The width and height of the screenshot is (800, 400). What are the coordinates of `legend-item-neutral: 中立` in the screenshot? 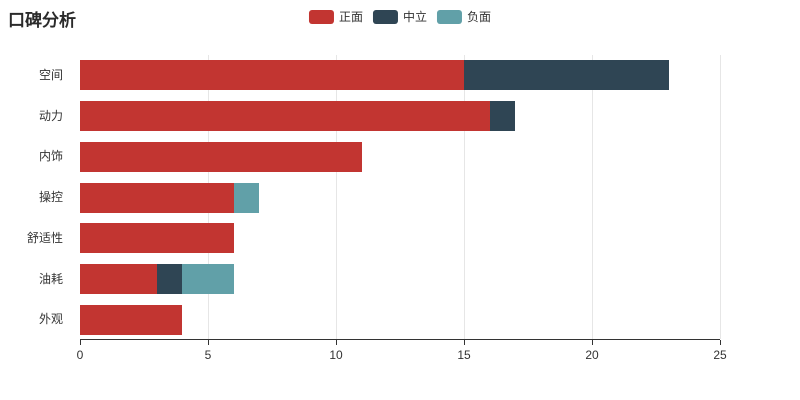 It's located at (400, 16).